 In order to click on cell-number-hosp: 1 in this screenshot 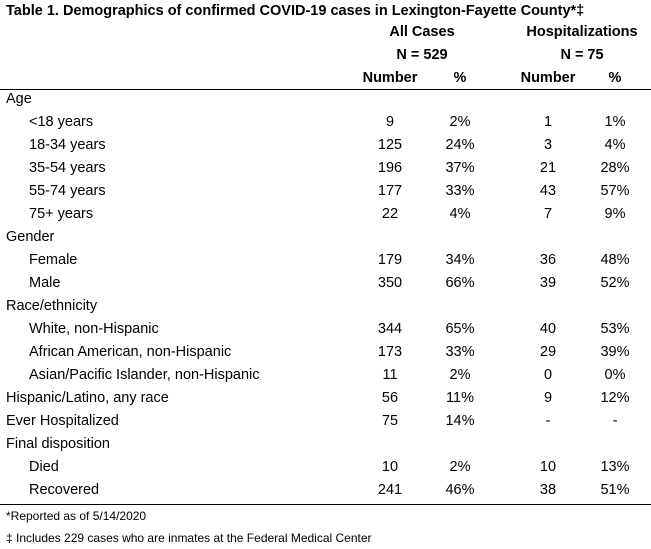, I will do `click(548, 122)`.